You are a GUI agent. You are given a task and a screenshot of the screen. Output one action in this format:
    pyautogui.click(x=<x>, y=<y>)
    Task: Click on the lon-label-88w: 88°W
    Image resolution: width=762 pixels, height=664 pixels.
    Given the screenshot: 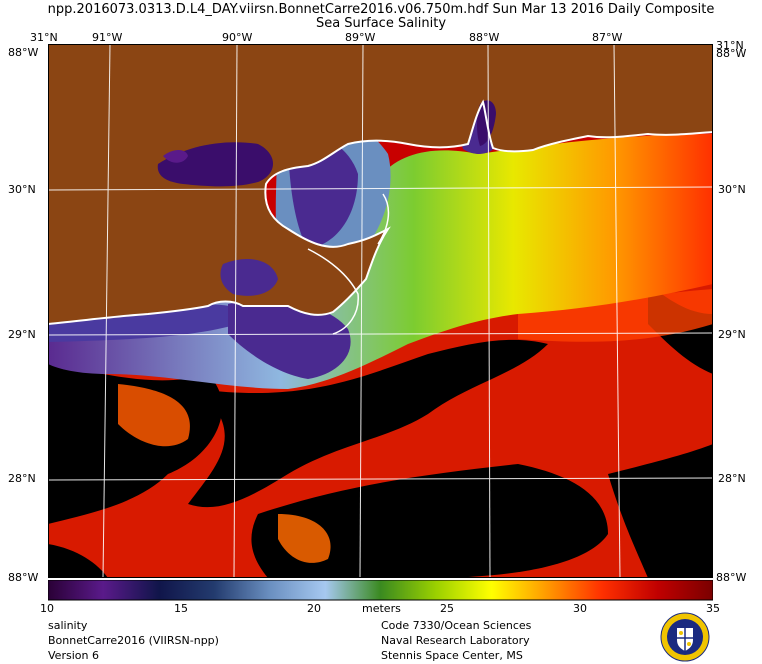 What is the action you would take?
    pyautogui.click(x=484, y=37)
    